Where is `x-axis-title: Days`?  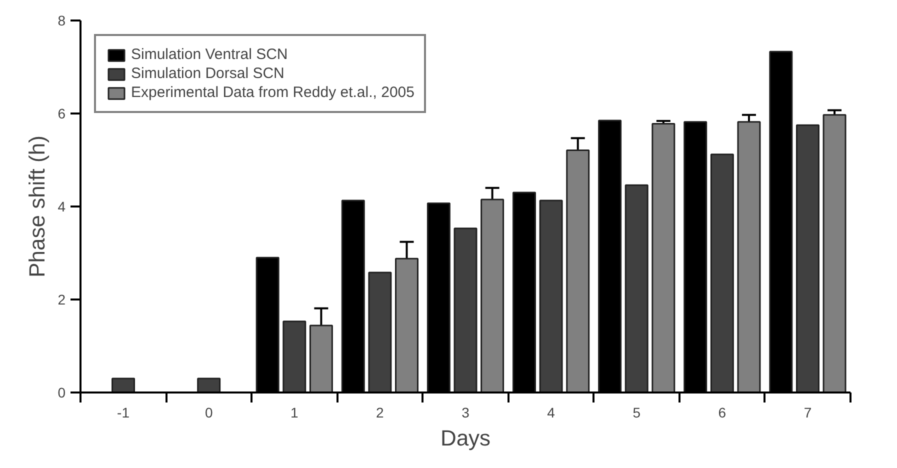 x-axis-title: Days is located at coordinates (465, 438).